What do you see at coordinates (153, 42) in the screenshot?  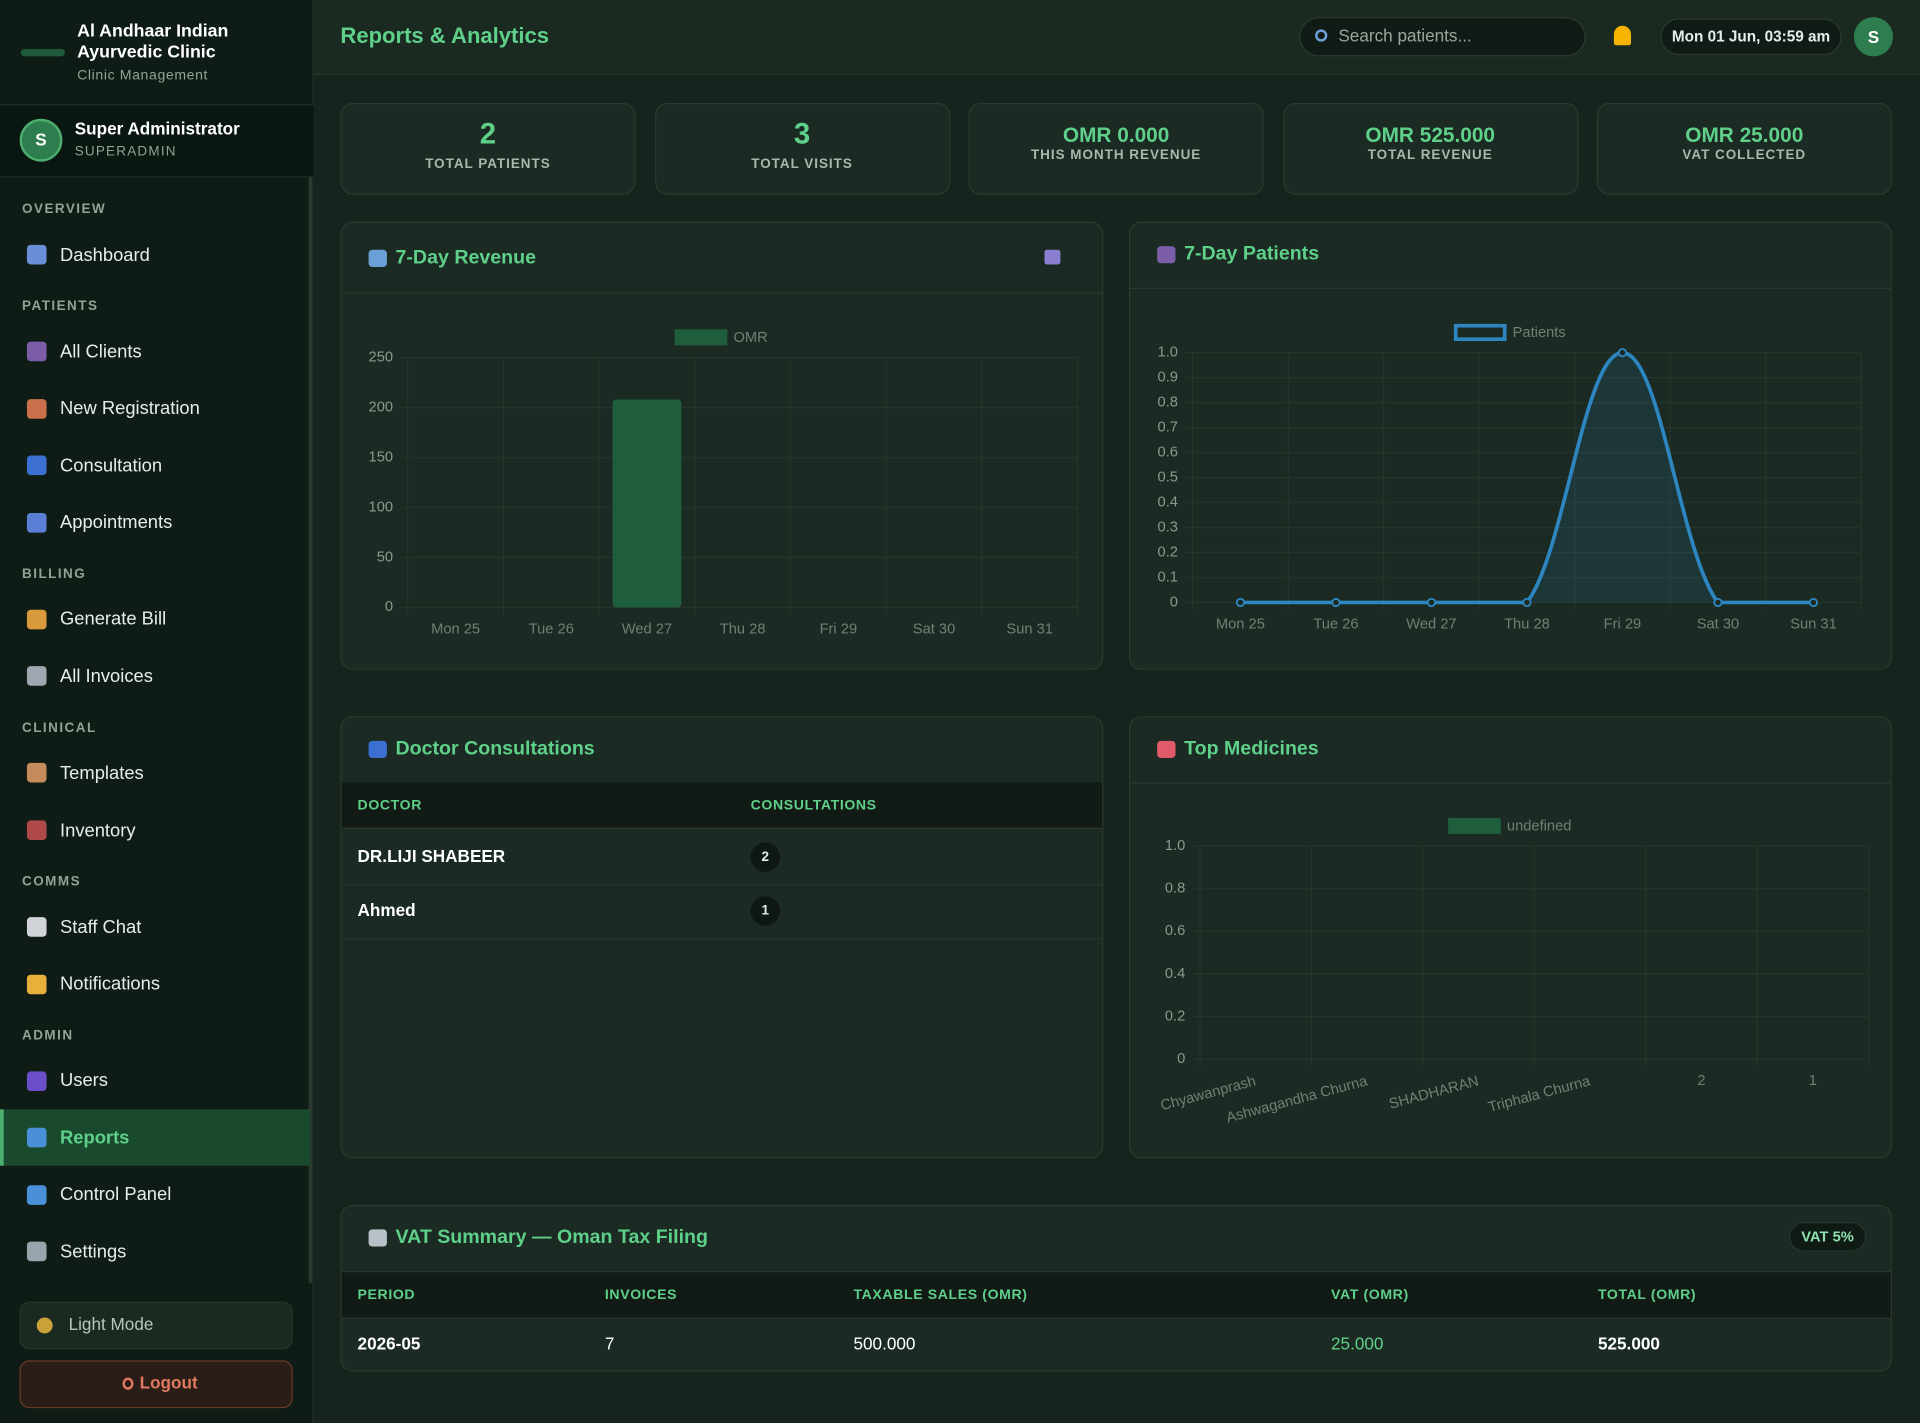 I see `brand-name: Al Andhaar Indian Ayurvedic Clinic` at bounding box center [153, 42].